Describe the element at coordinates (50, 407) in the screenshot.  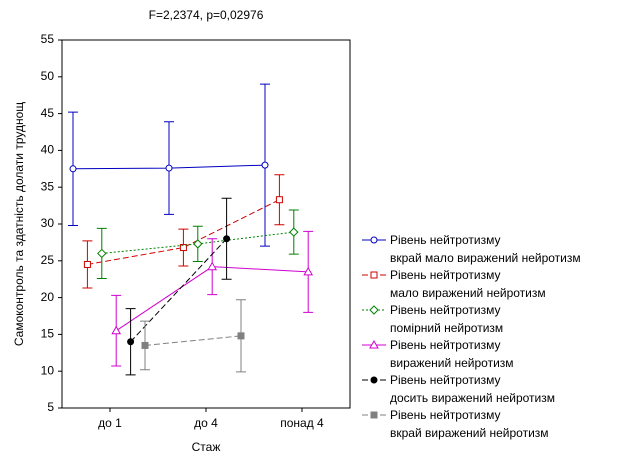
I see `y-tick-label: 5` at that location.